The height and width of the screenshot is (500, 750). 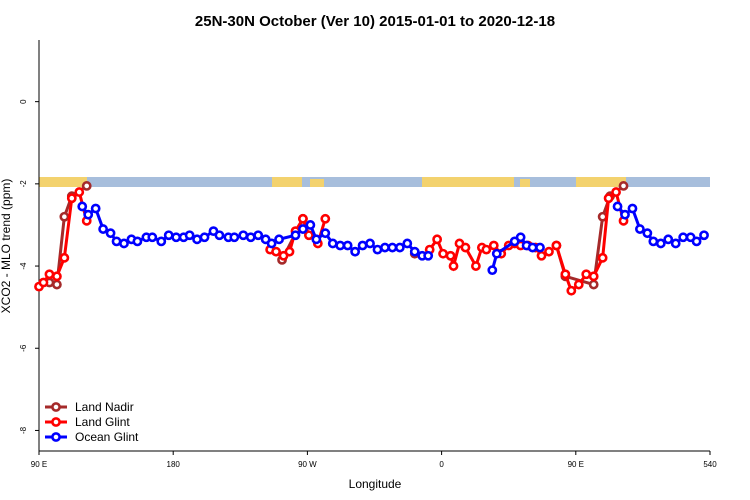 What do you see at coordinates (102, 422) in the screenshot?
I see `legend-label: Land Glint` at bounding box center [102, 422].